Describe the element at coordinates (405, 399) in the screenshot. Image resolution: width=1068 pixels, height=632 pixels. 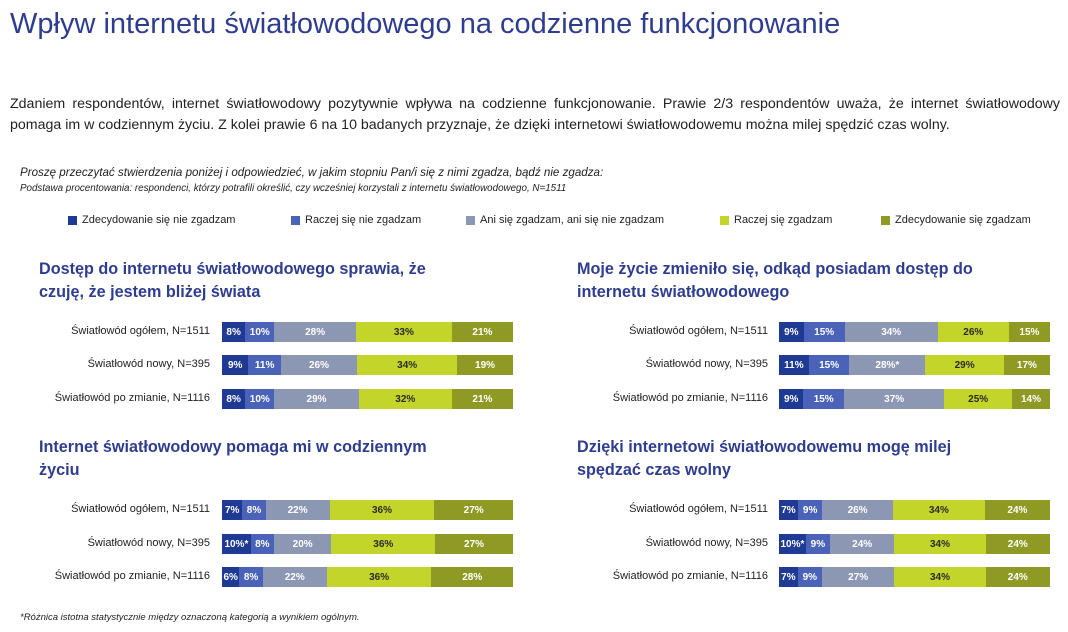
I see `bar-segment: 32%` at that location.